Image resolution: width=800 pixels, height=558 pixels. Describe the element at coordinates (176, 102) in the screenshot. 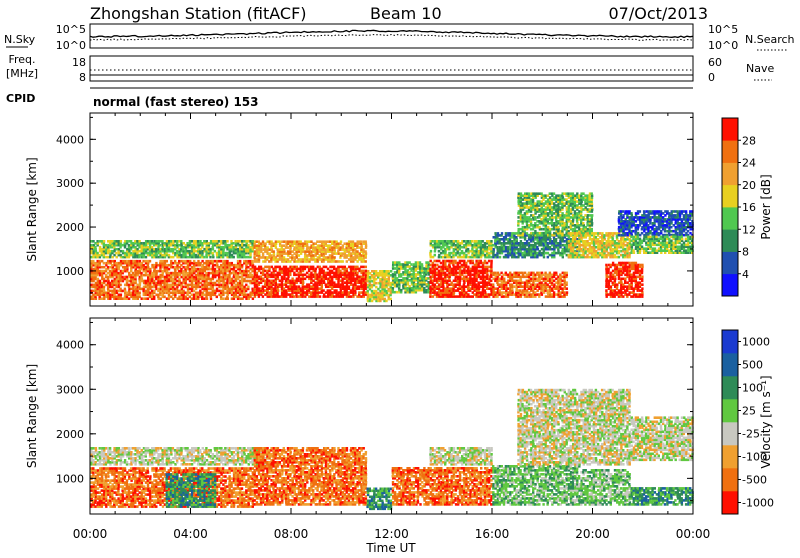

I see `cpid-text: normal (fast stereo) 153` at that location.